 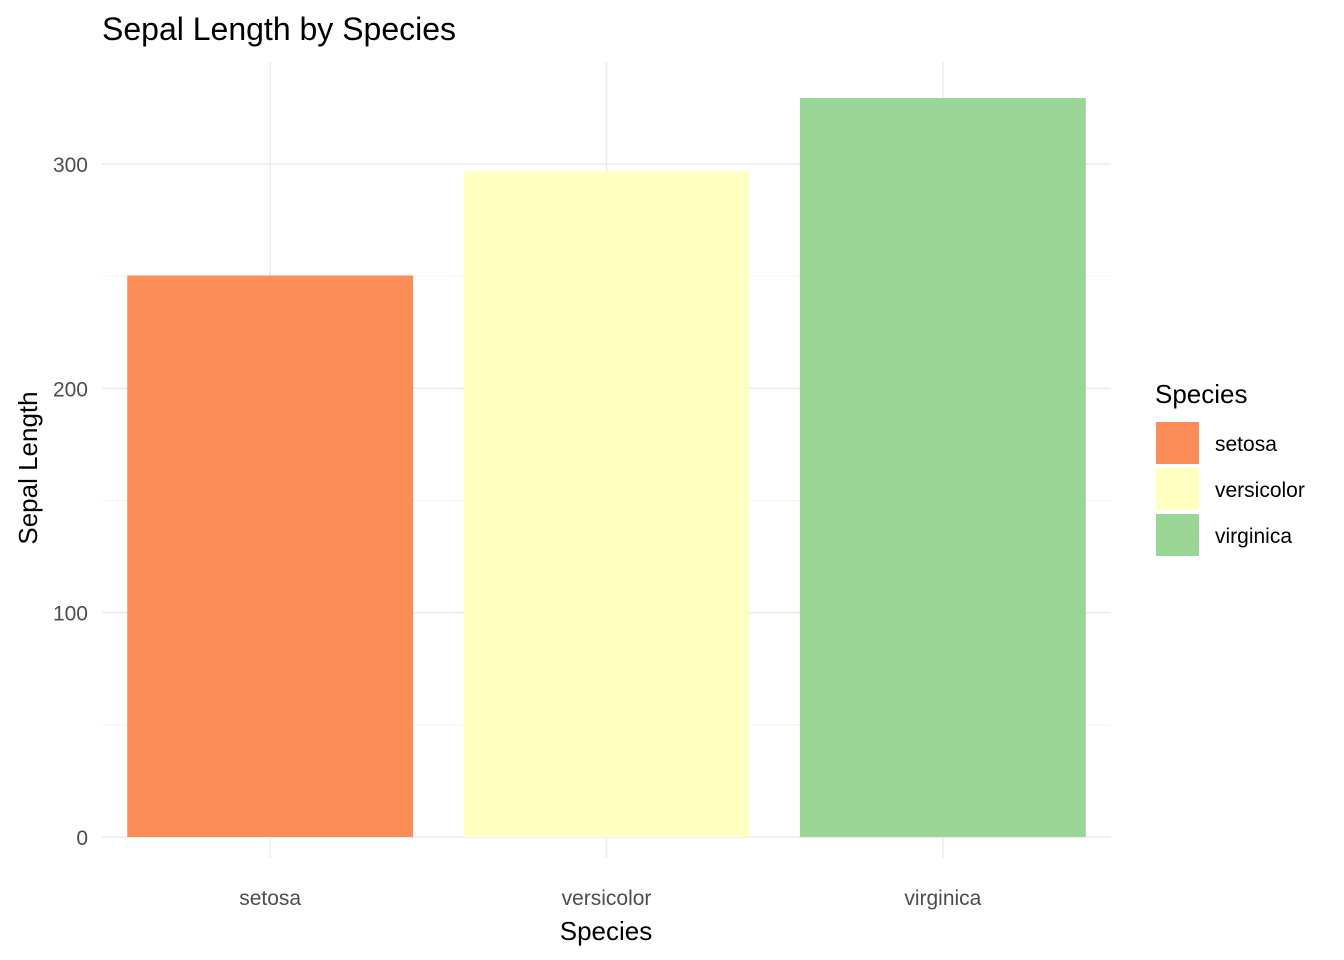 I want to click on y-tick-label: 200, so click(x=70, y=389).